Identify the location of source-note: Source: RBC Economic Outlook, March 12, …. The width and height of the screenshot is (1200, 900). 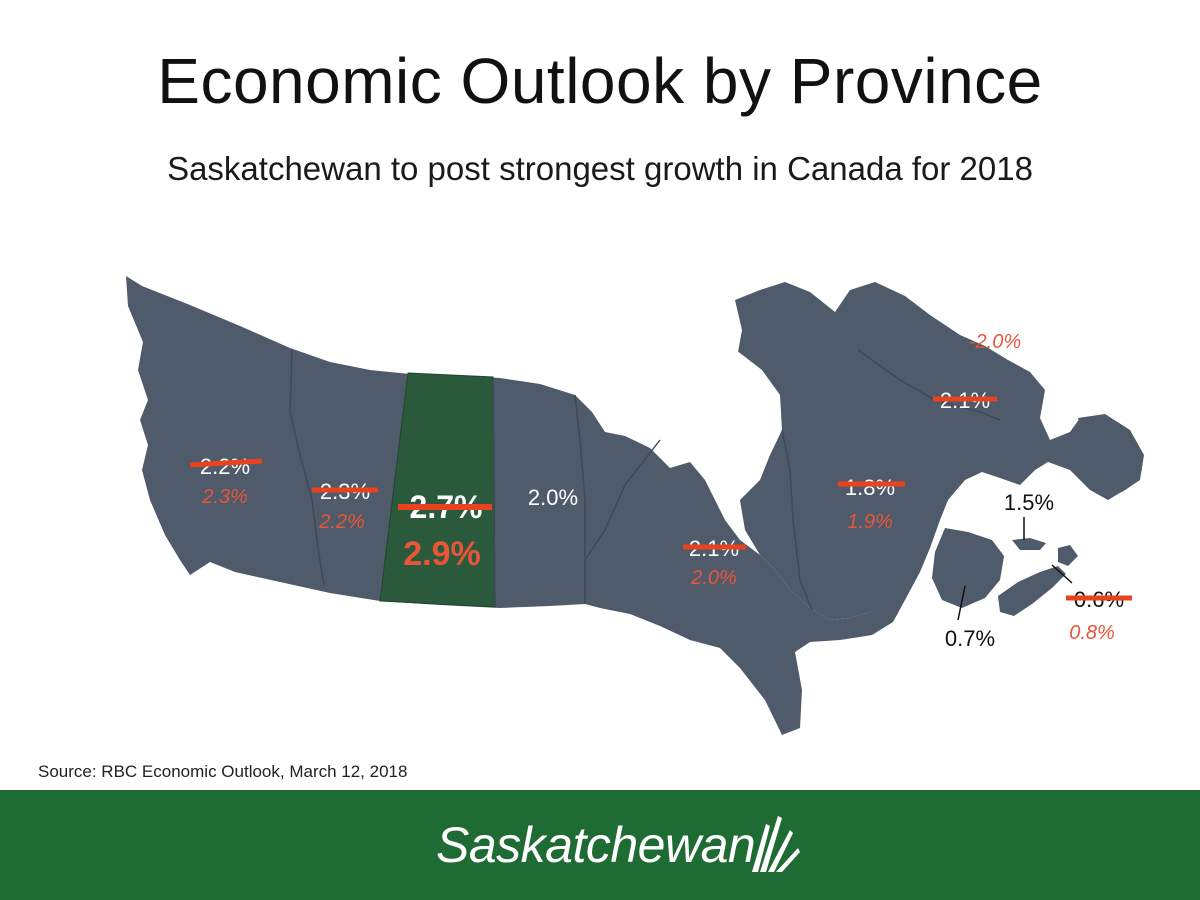
(223, 771).